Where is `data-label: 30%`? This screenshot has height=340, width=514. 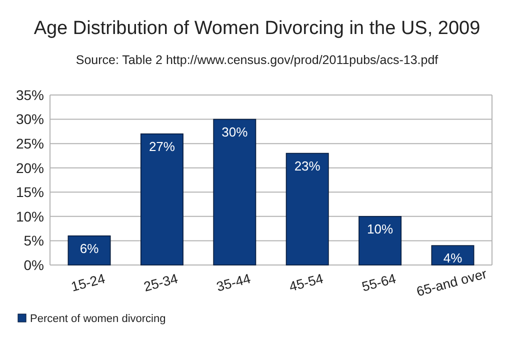 data-label: 30% is located at coordinates (235, 132).